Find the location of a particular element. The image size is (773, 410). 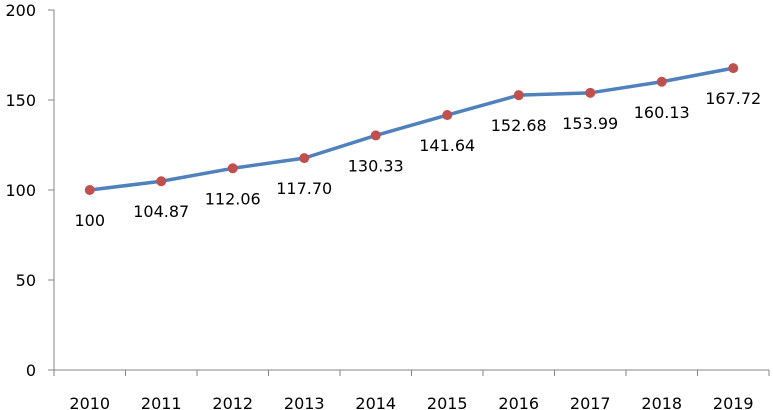

y-tick-label: 150 is located at coordinates (20, 100).